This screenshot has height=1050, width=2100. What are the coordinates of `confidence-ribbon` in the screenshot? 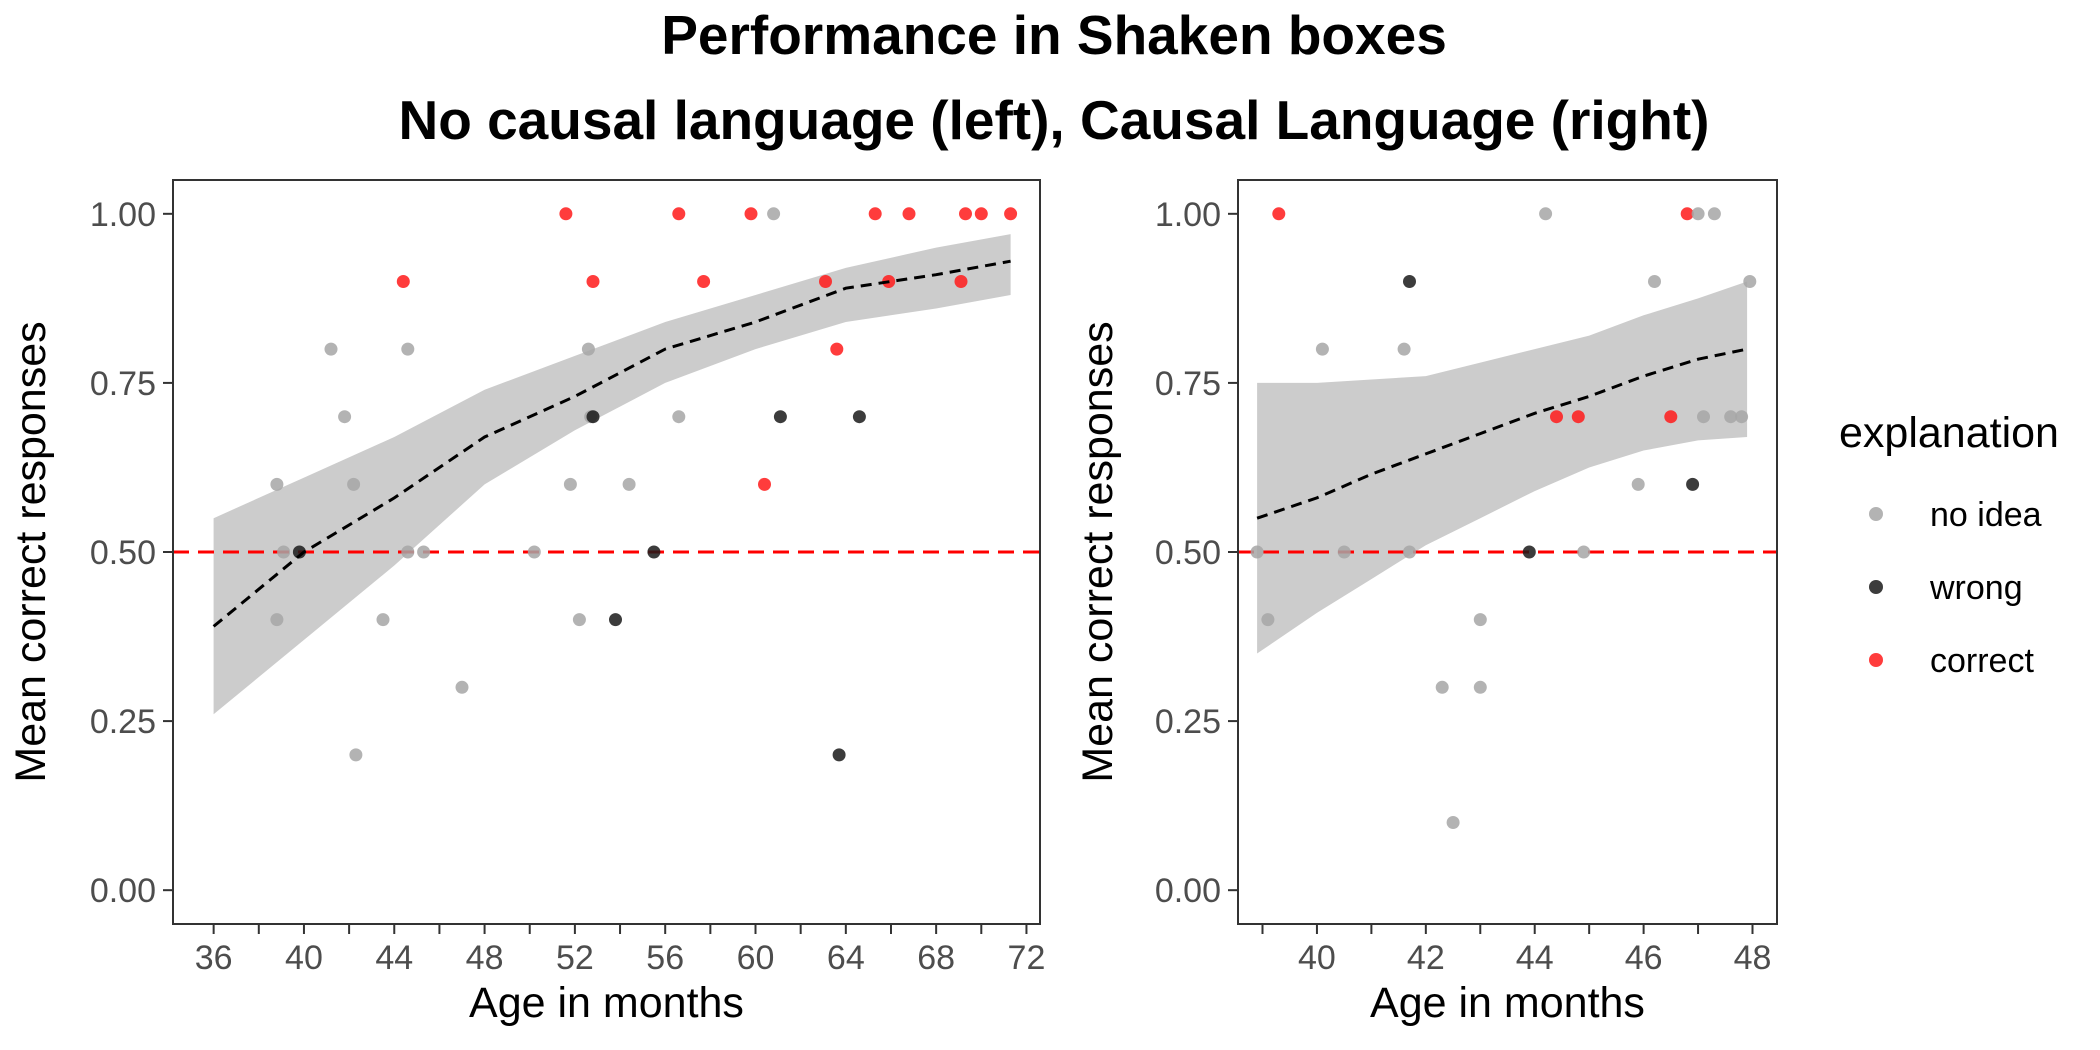 It's located at (1502, 467).